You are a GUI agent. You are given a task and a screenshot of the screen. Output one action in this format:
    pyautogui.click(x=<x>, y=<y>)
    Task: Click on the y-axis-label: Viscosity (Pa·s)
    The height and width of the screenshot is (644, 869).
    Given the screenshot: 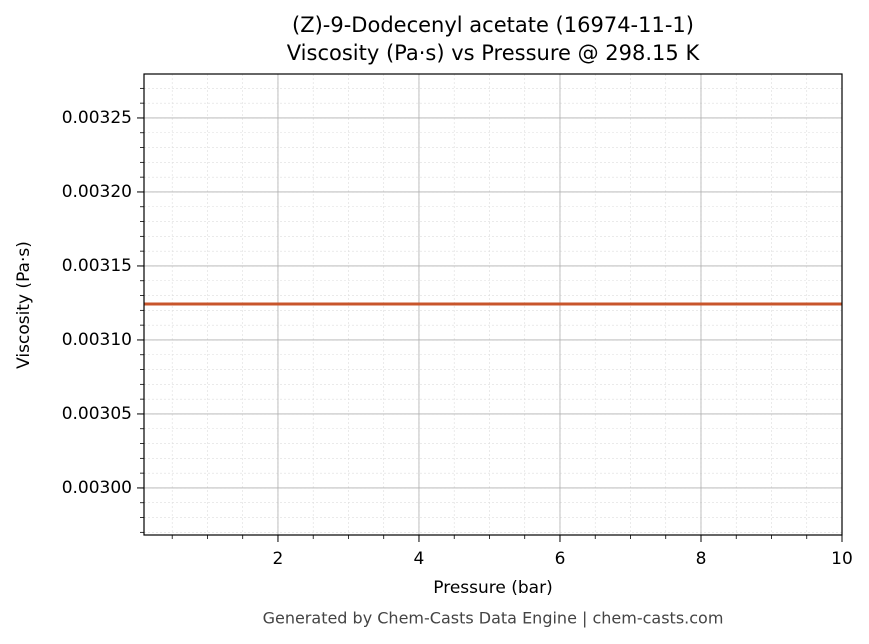 What is the action you would take?
    pyautogui.click(x=24, y=305)
    